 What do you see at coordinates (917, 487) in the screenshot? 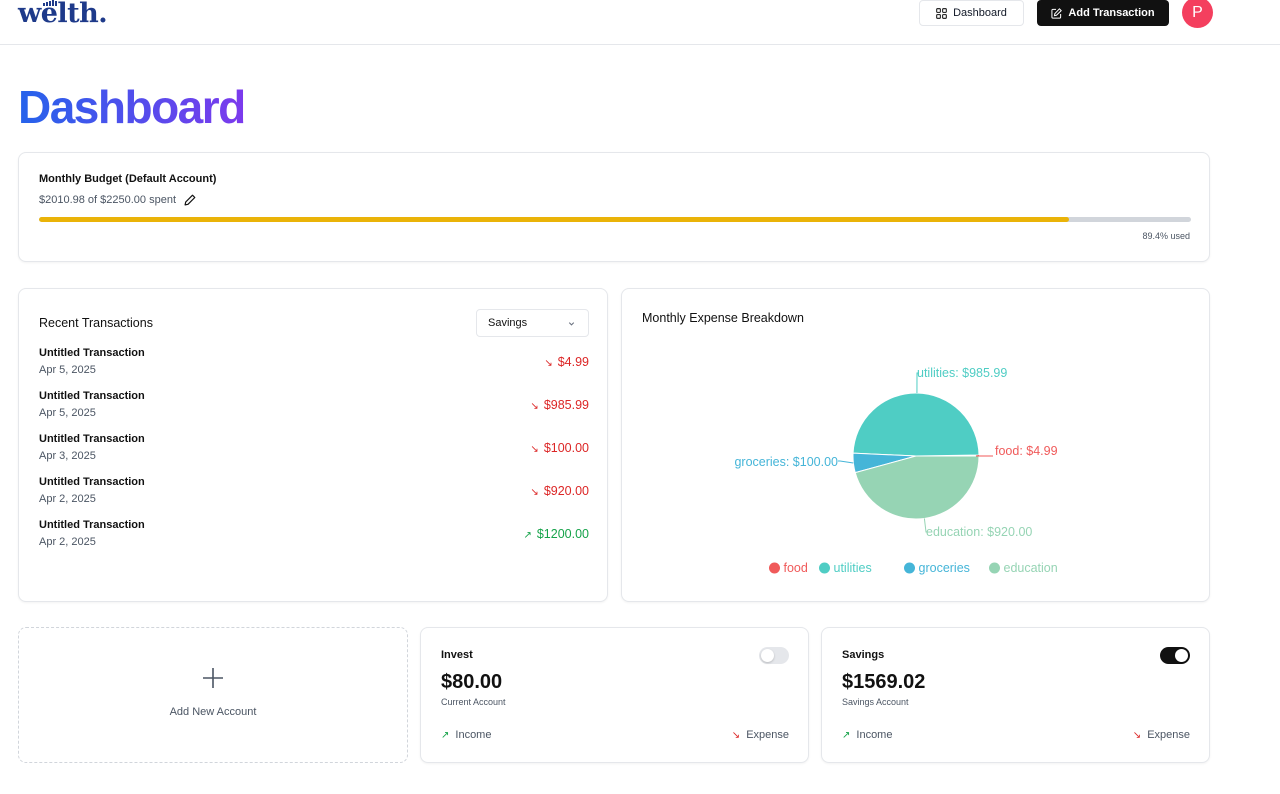
I see `pie-slice-education` at bounding box center [917, 487].